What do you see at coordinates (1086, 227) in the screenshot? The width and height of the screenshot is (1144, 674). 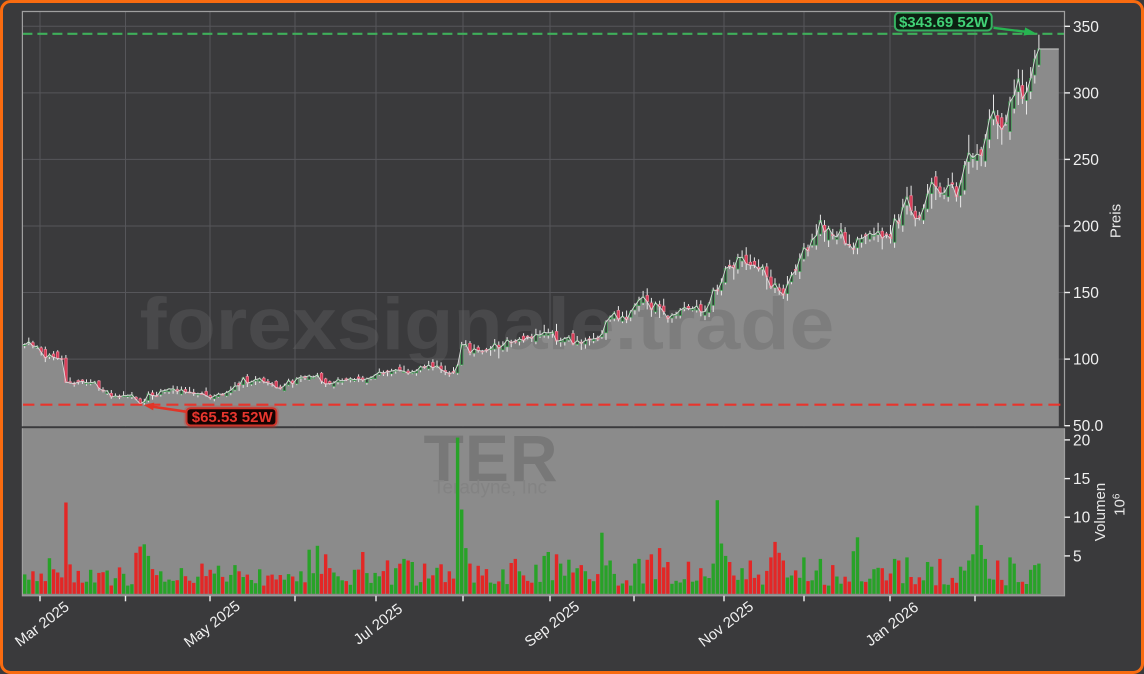 I see `svg-text: 200` at bounding box center [1086, 227].